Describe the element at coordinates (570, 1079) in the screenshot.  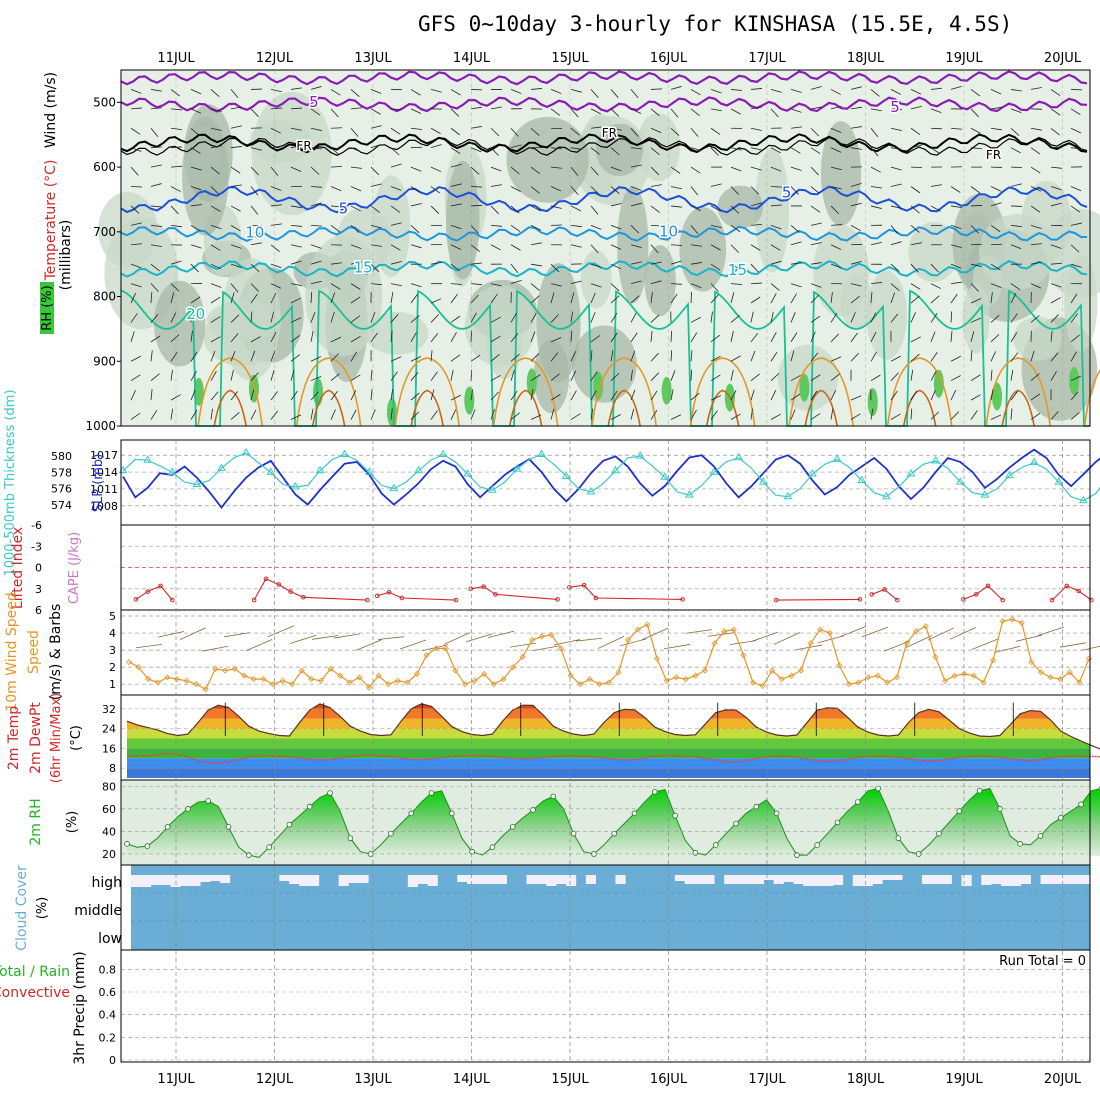
I see `date-label-bottom: 15JUL` at that location.